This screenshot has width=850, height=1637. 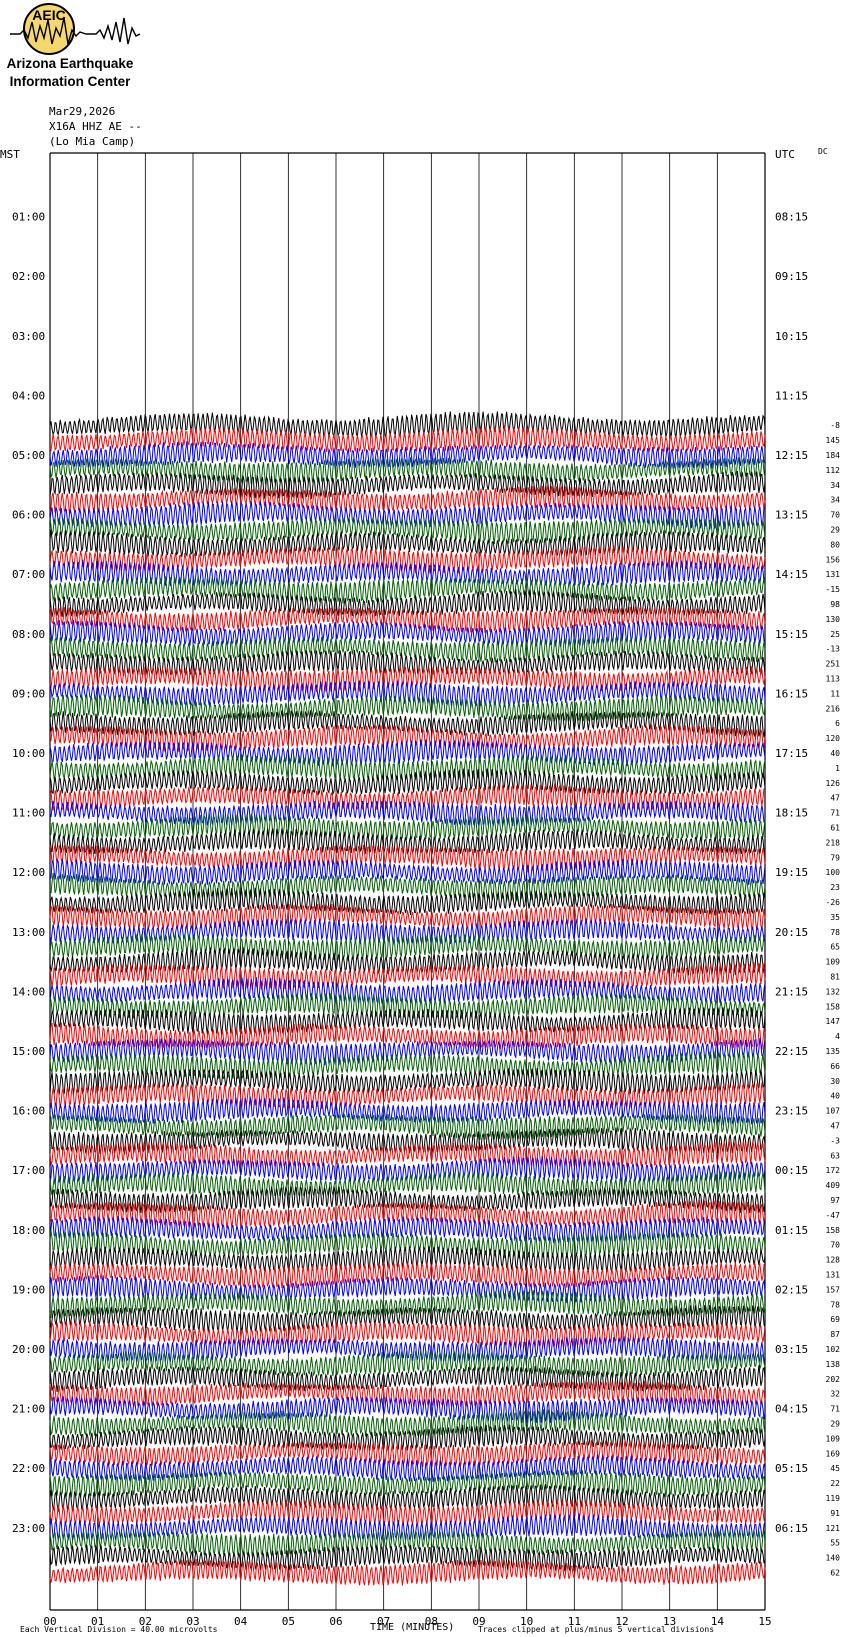 What do you see at coordinates (28, 991) in the screenshot?
I see `mst-hour-label: 14:00` at bounding box center [28, 991].